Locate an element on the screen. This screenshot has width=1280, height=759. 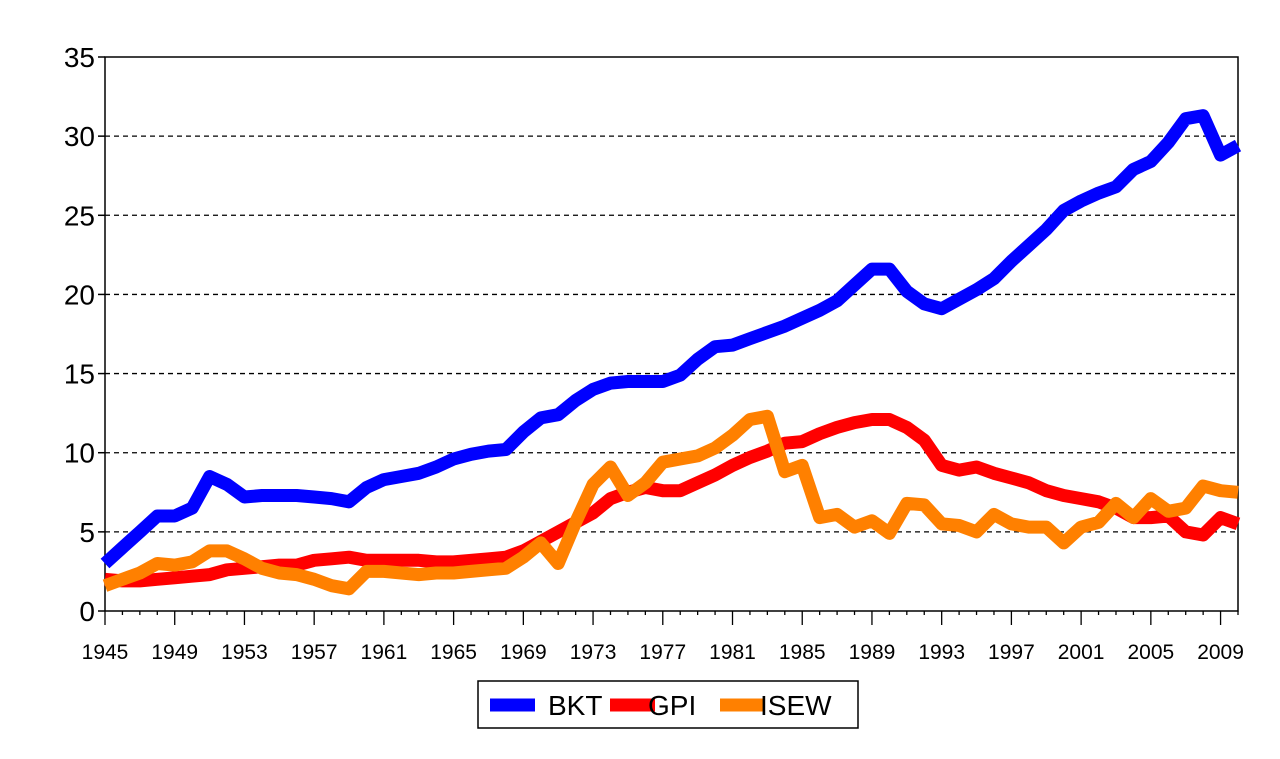
x-tick-label: 1949 is located at coordinates (174, 652).